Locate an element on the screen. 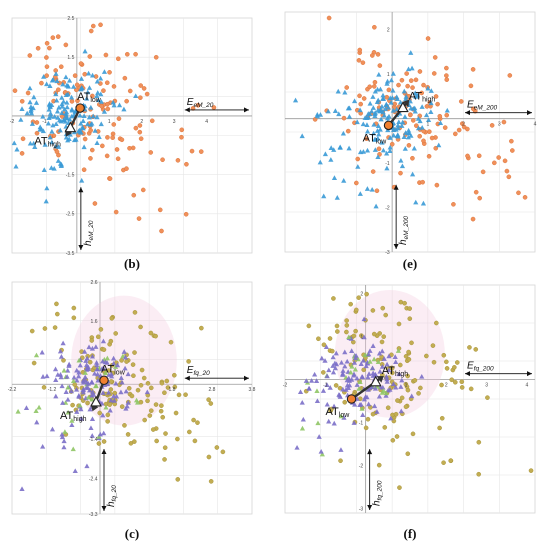 The image size is (545, 555). x-tick-label: 3 is located at coordinates (486, 386).